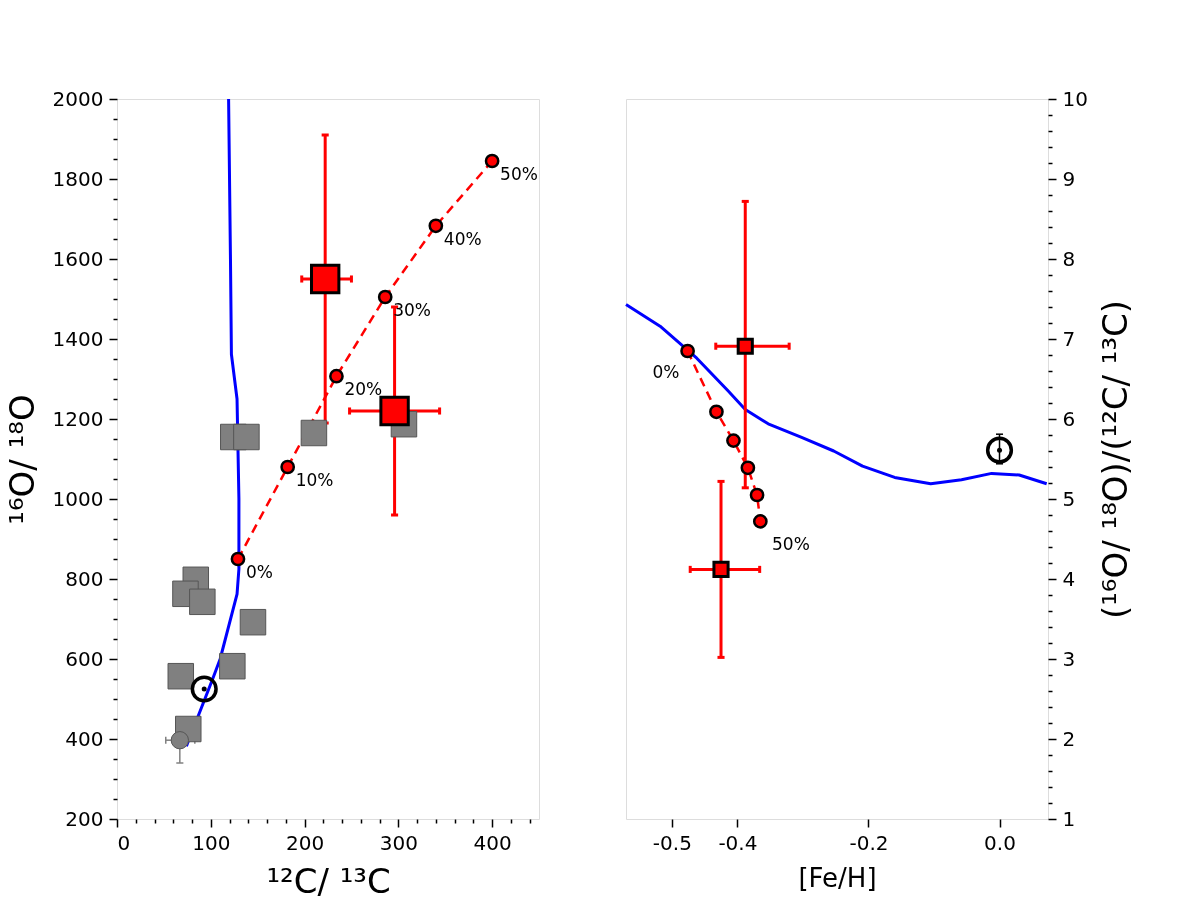 This screenshot has width=1200, height=900. What do you see at coordinates (78, 498) in the screenshot?
I see `y-tick-label: 1000` at bounding box center [78, 498].